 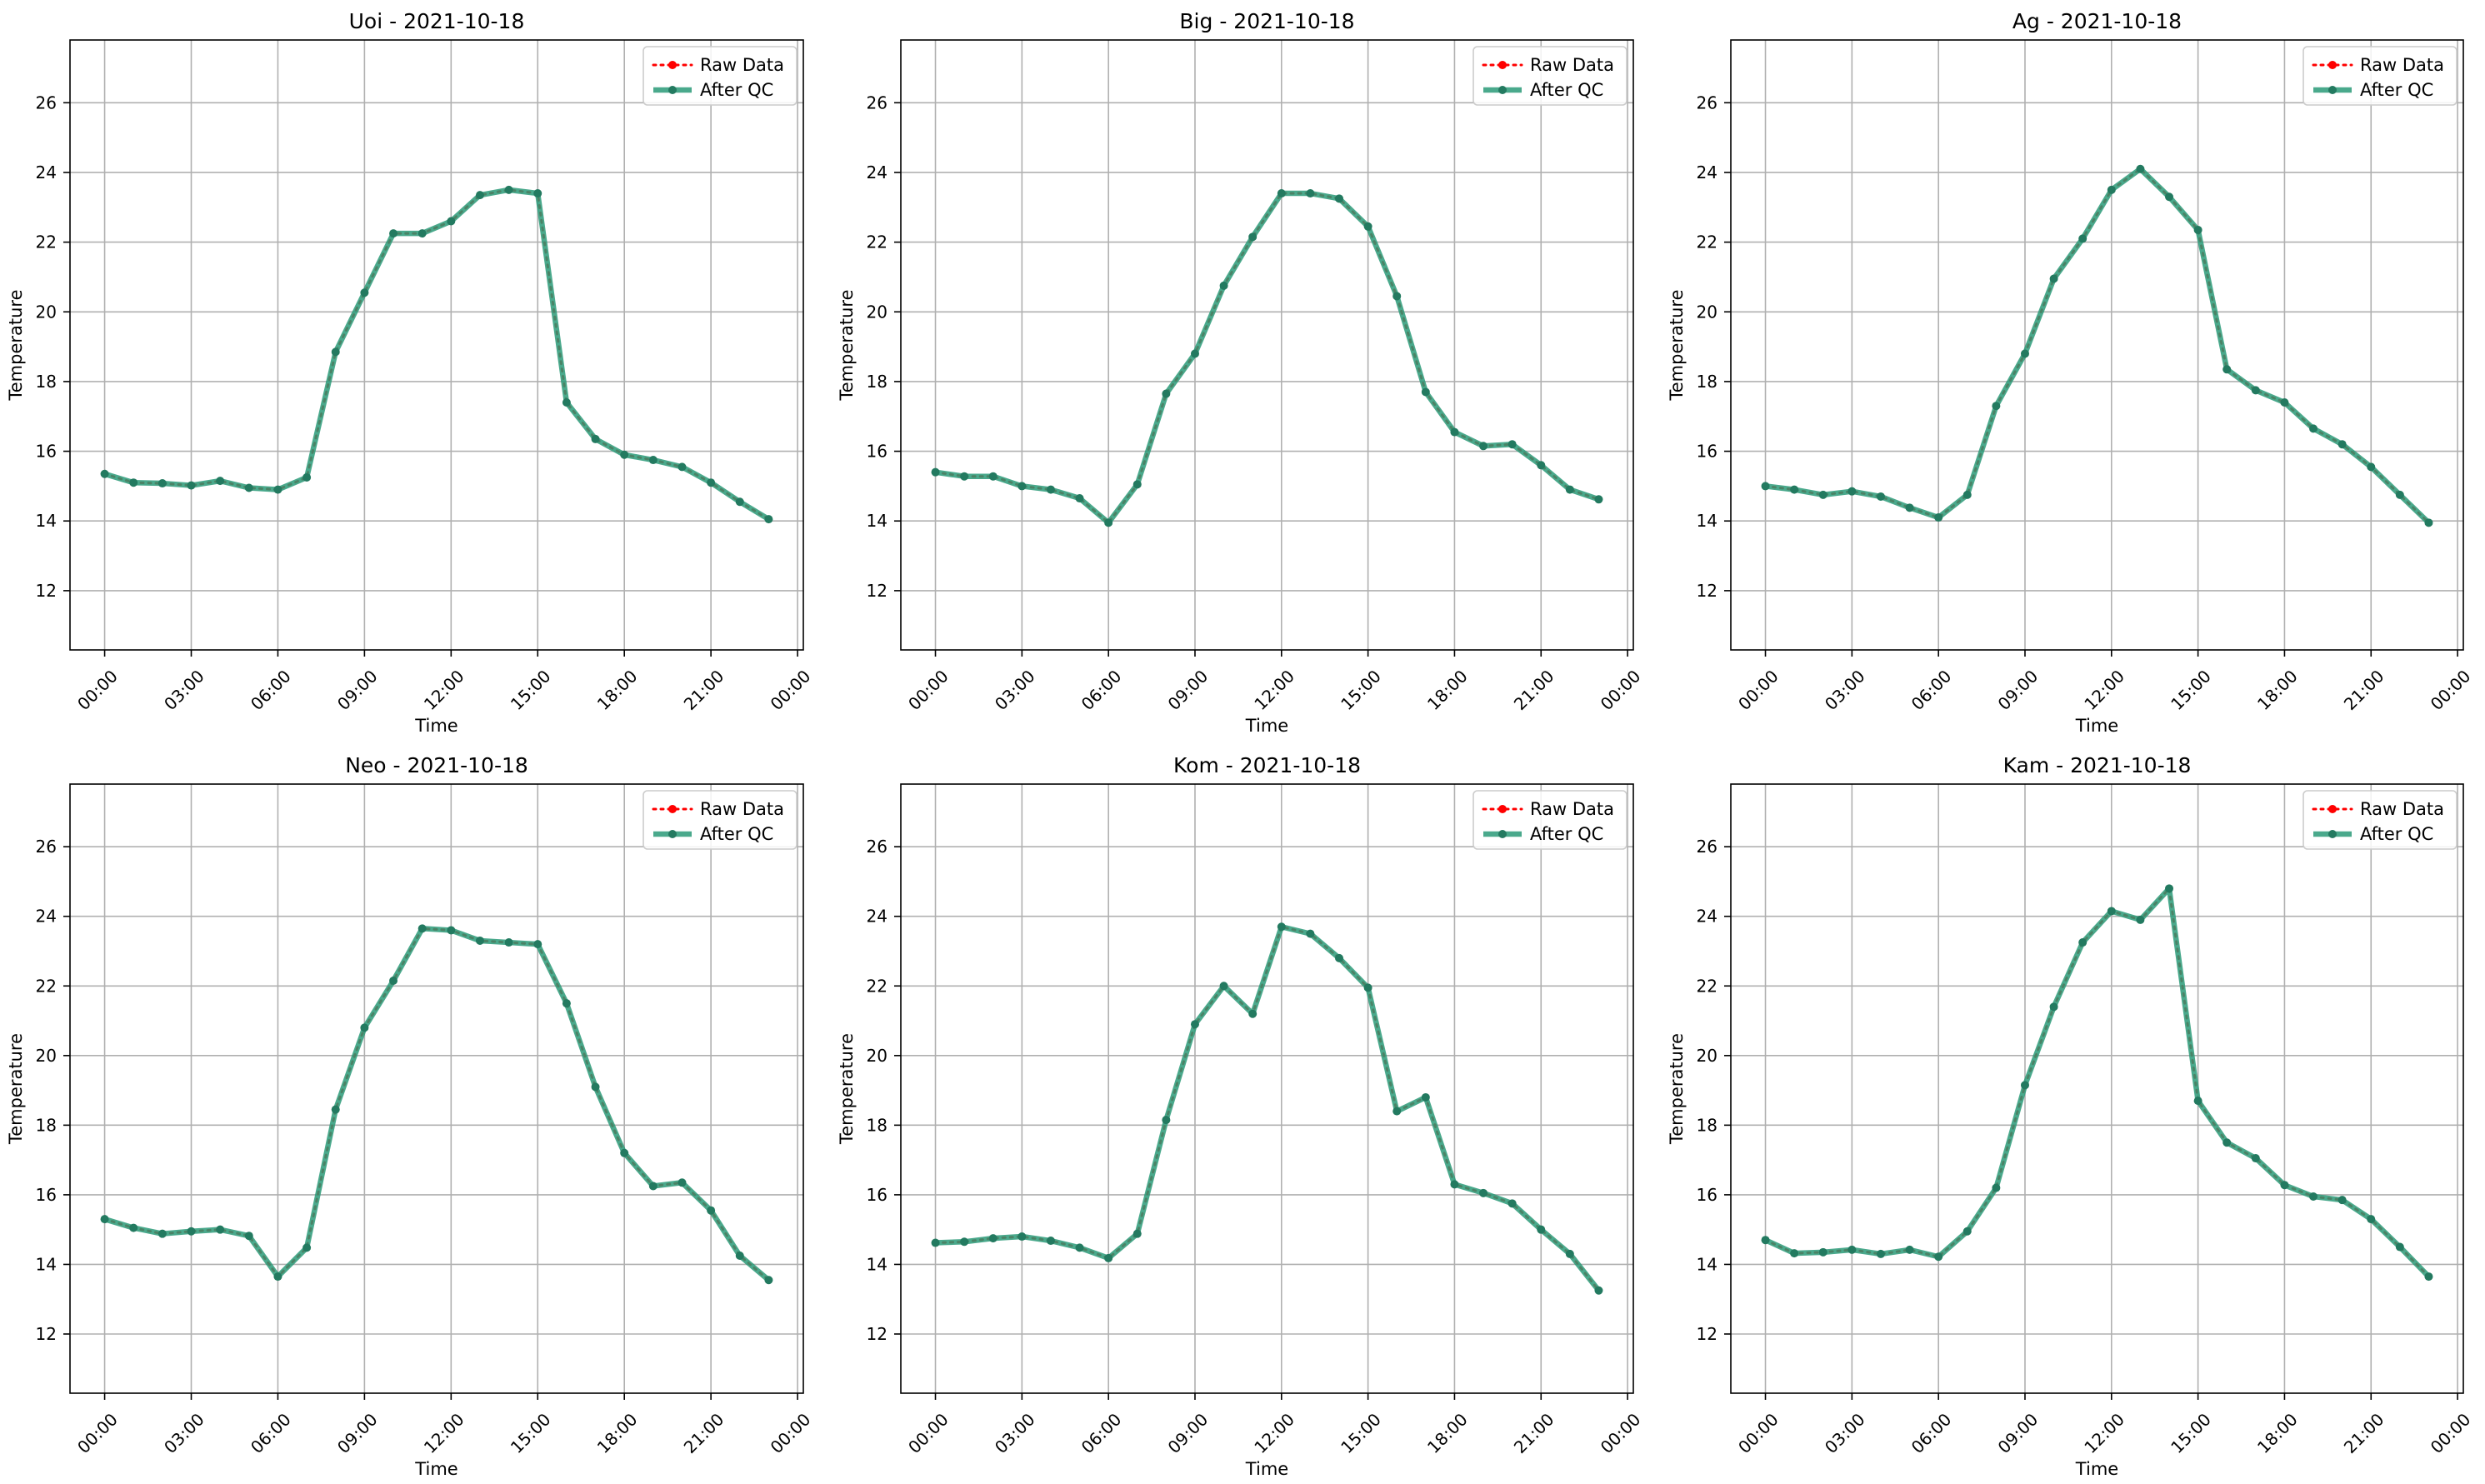 What do you see at coordinates (2332, 90) in the screenshot?
I see `legend-qc-marker` at bounding box center [2332, 90].